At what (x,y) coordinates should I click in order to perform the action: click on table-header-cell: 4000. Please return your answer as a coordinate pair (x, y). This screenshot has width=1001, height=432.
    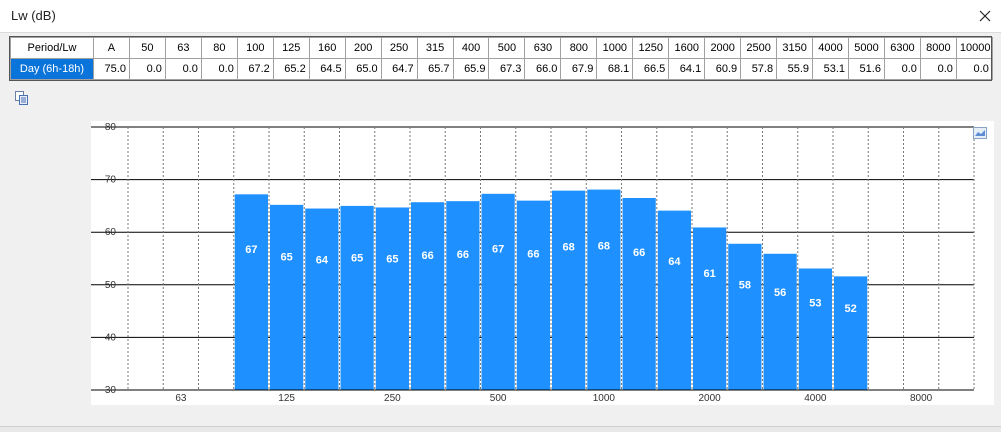
    Looking at the image, I should click on (831, 48).